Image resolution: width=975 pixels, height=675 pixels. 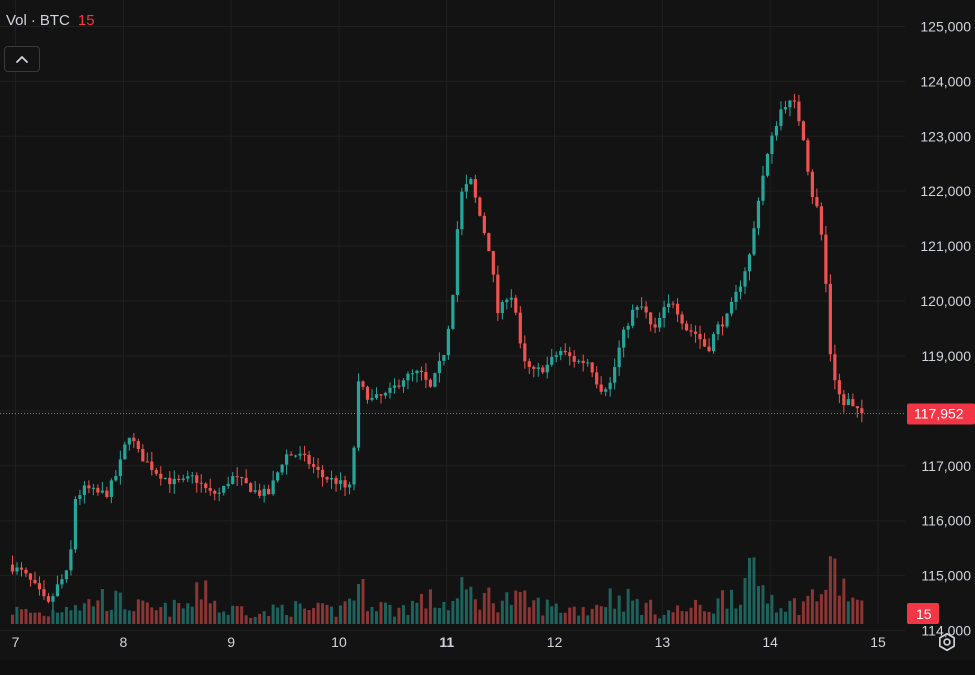 I want to click on chart-settings-button, so click(x=947, y=642).